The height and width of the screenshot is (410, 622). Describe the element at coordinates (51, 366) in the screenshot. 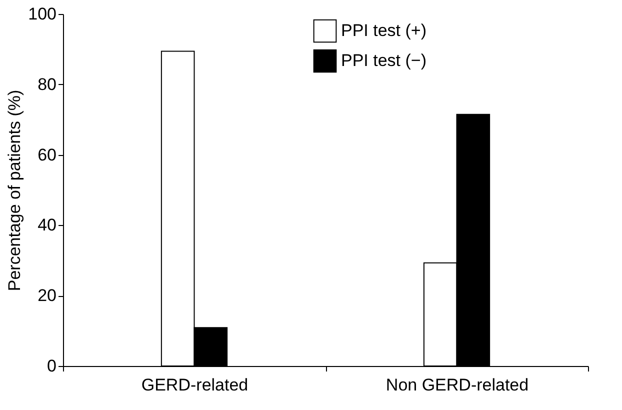

I see `y-tick-label: 0` at that location.